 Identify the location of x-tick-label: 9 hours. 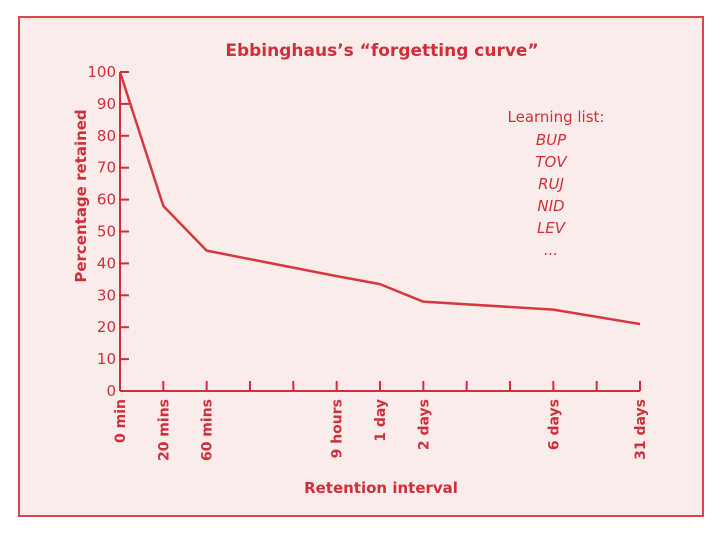
(338, 428).